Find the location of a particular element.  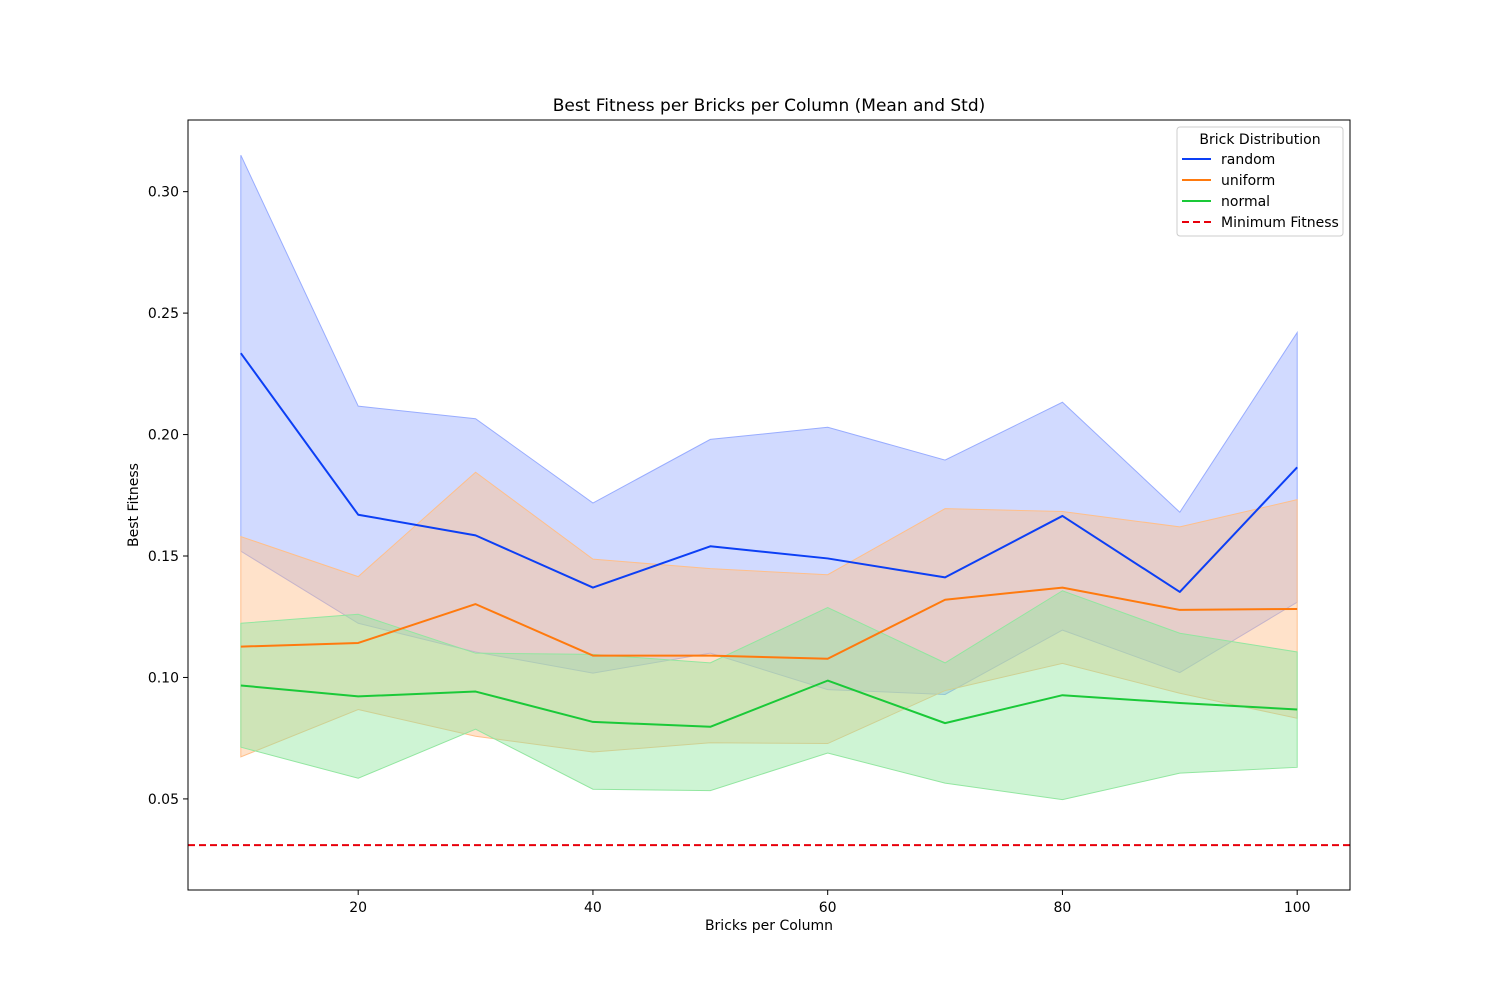

x-tick-label: 60 is located at coordinates (828, 908).